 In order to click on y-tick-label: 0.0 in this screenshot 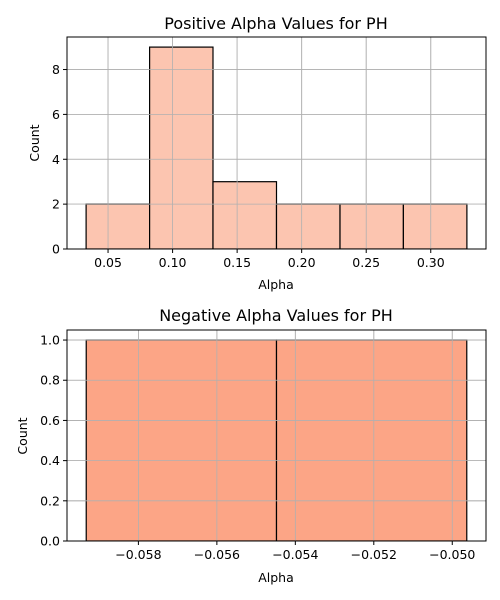, I will do `click(50, 541)`.